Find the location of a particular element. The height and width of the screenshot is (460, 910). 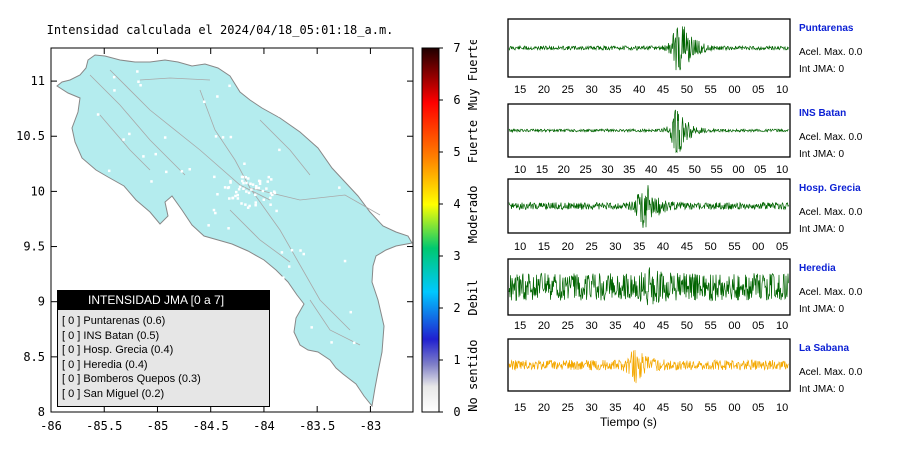

map-x-tick-label: -84 is located at coordinates (264, 426).